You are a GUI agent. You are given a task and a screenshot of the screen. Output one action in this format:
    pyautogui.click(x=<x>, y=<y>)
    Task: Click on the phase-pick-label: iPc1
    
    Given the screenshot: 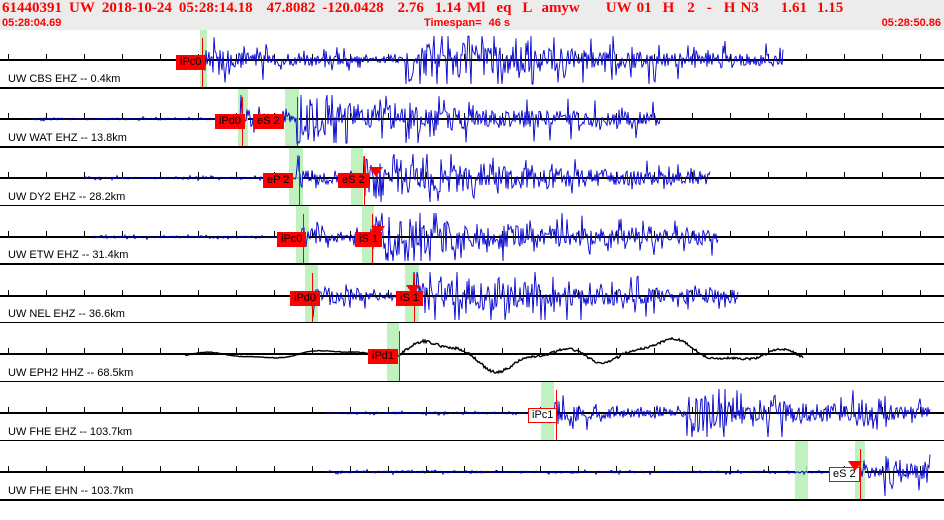 What is the action you would take?
    pyautogui.click(x=543, y=415)
    